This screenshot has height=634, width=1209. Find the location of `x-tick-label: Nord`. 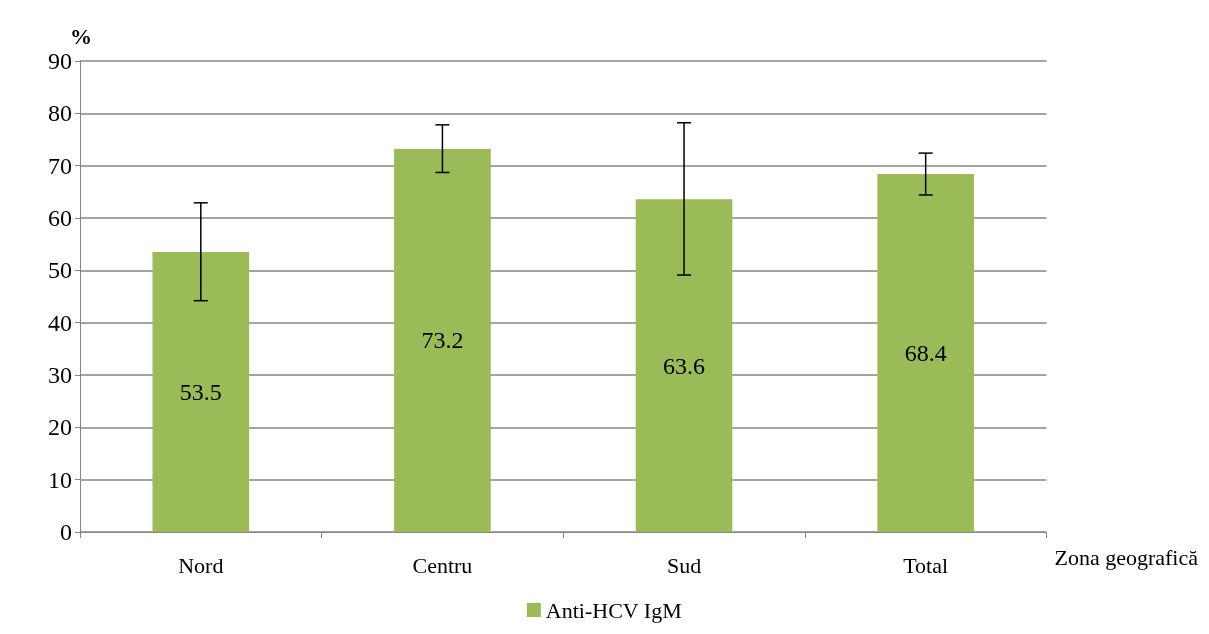

x-tick-label: Nord is located at coordinates (201, 565).